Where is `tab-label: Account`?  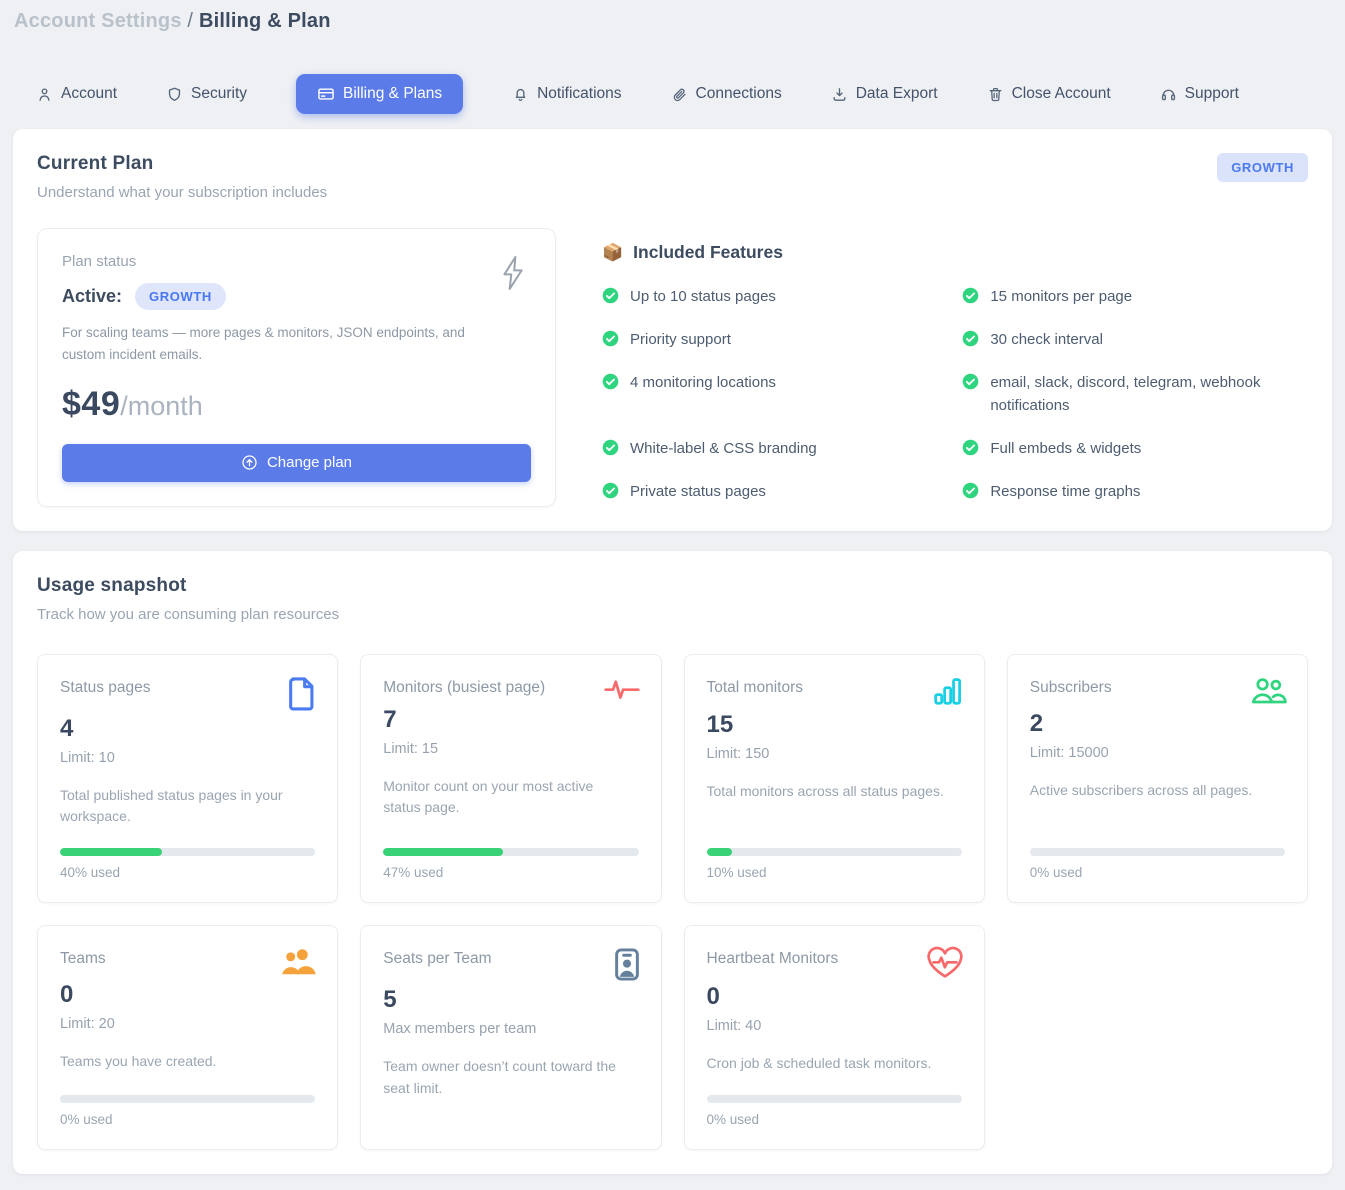
tab-label: Account is located at coordinates (89, 93).